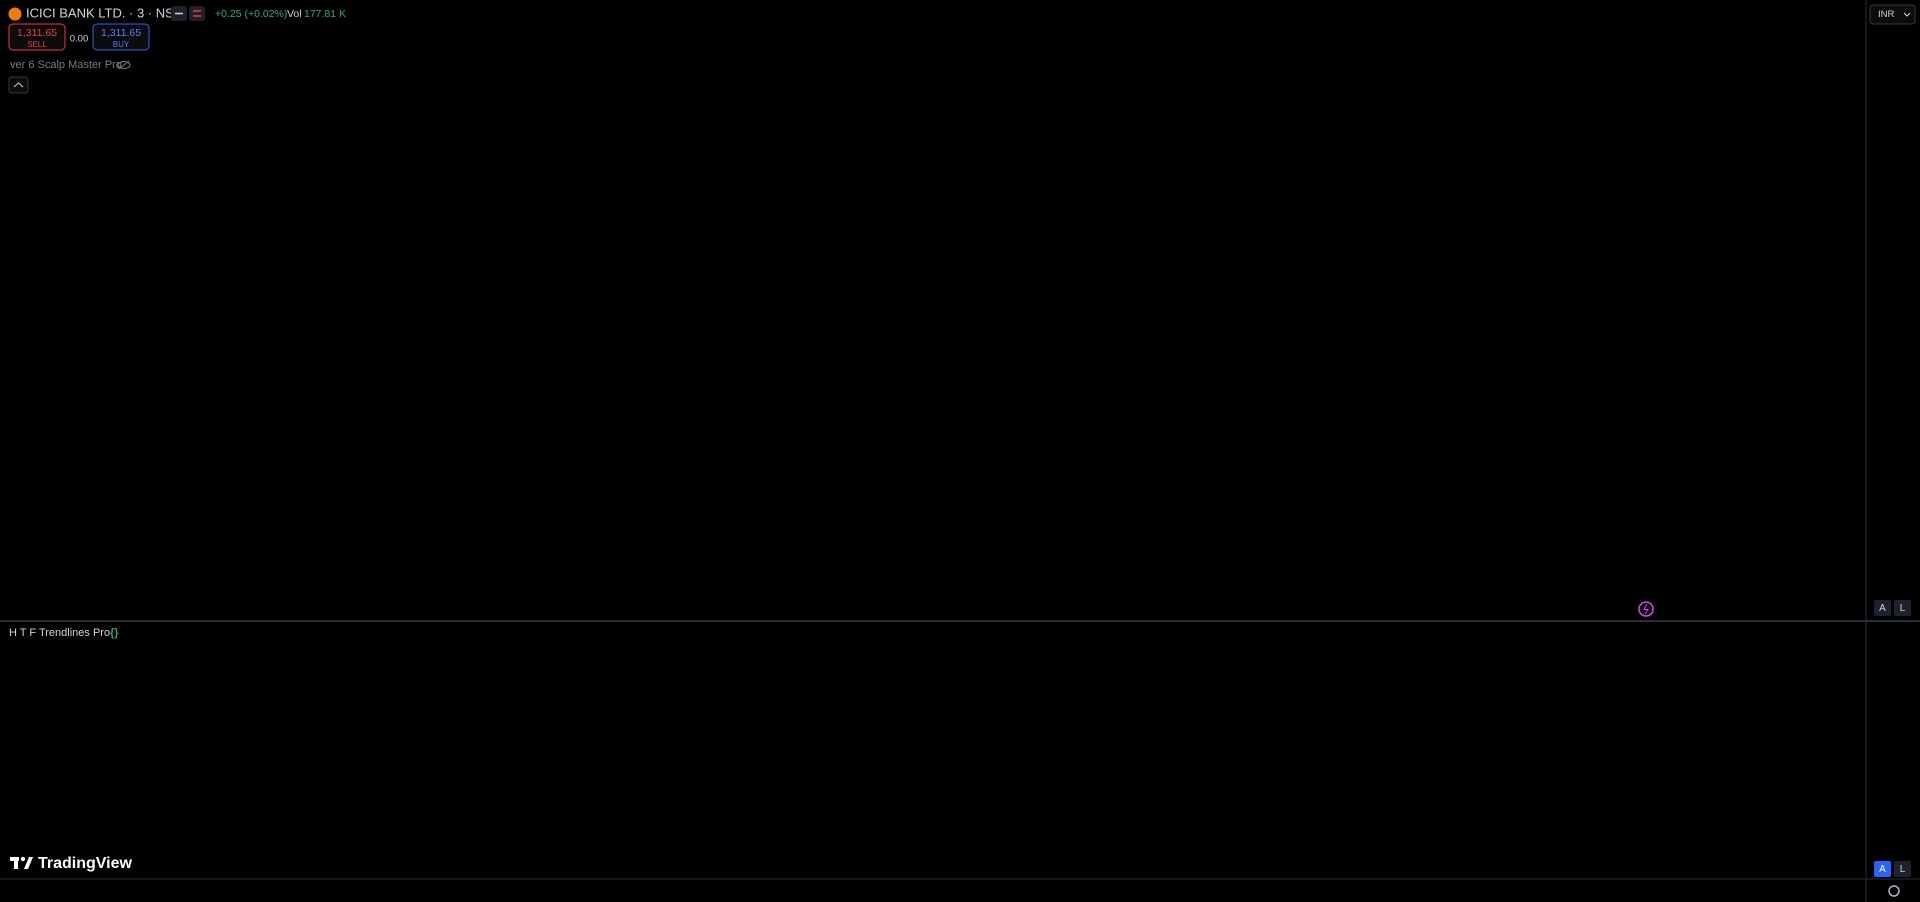 This screenshot has height=902, width=1920. What do you see at coordinates (104, 12) in the screenshot?
I see `symbol: ICICI BANK LTD. · 3 · NSE` at bounding box center [104, 12].